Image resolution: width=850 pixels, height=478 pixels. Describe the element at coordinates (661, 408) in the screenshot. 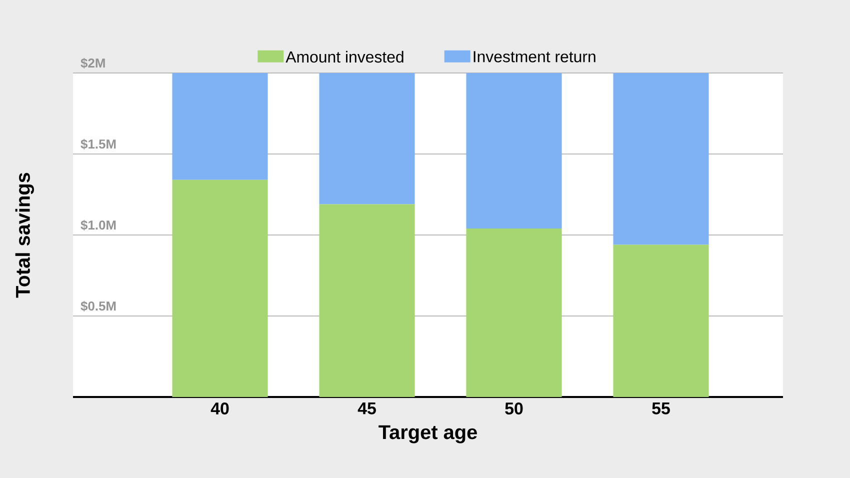

I see `x-tick-label: 55` at that location.